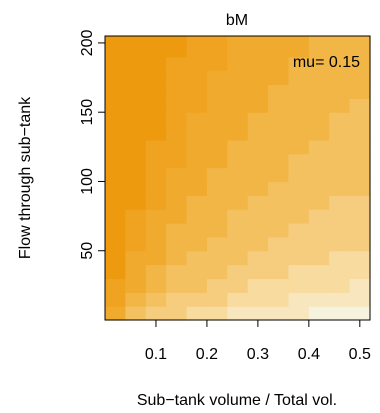  What do you see at coordinates (156, 354) in the screenshot?
I see `x-tick-label: 0.1` at bounding box center [156, 354].